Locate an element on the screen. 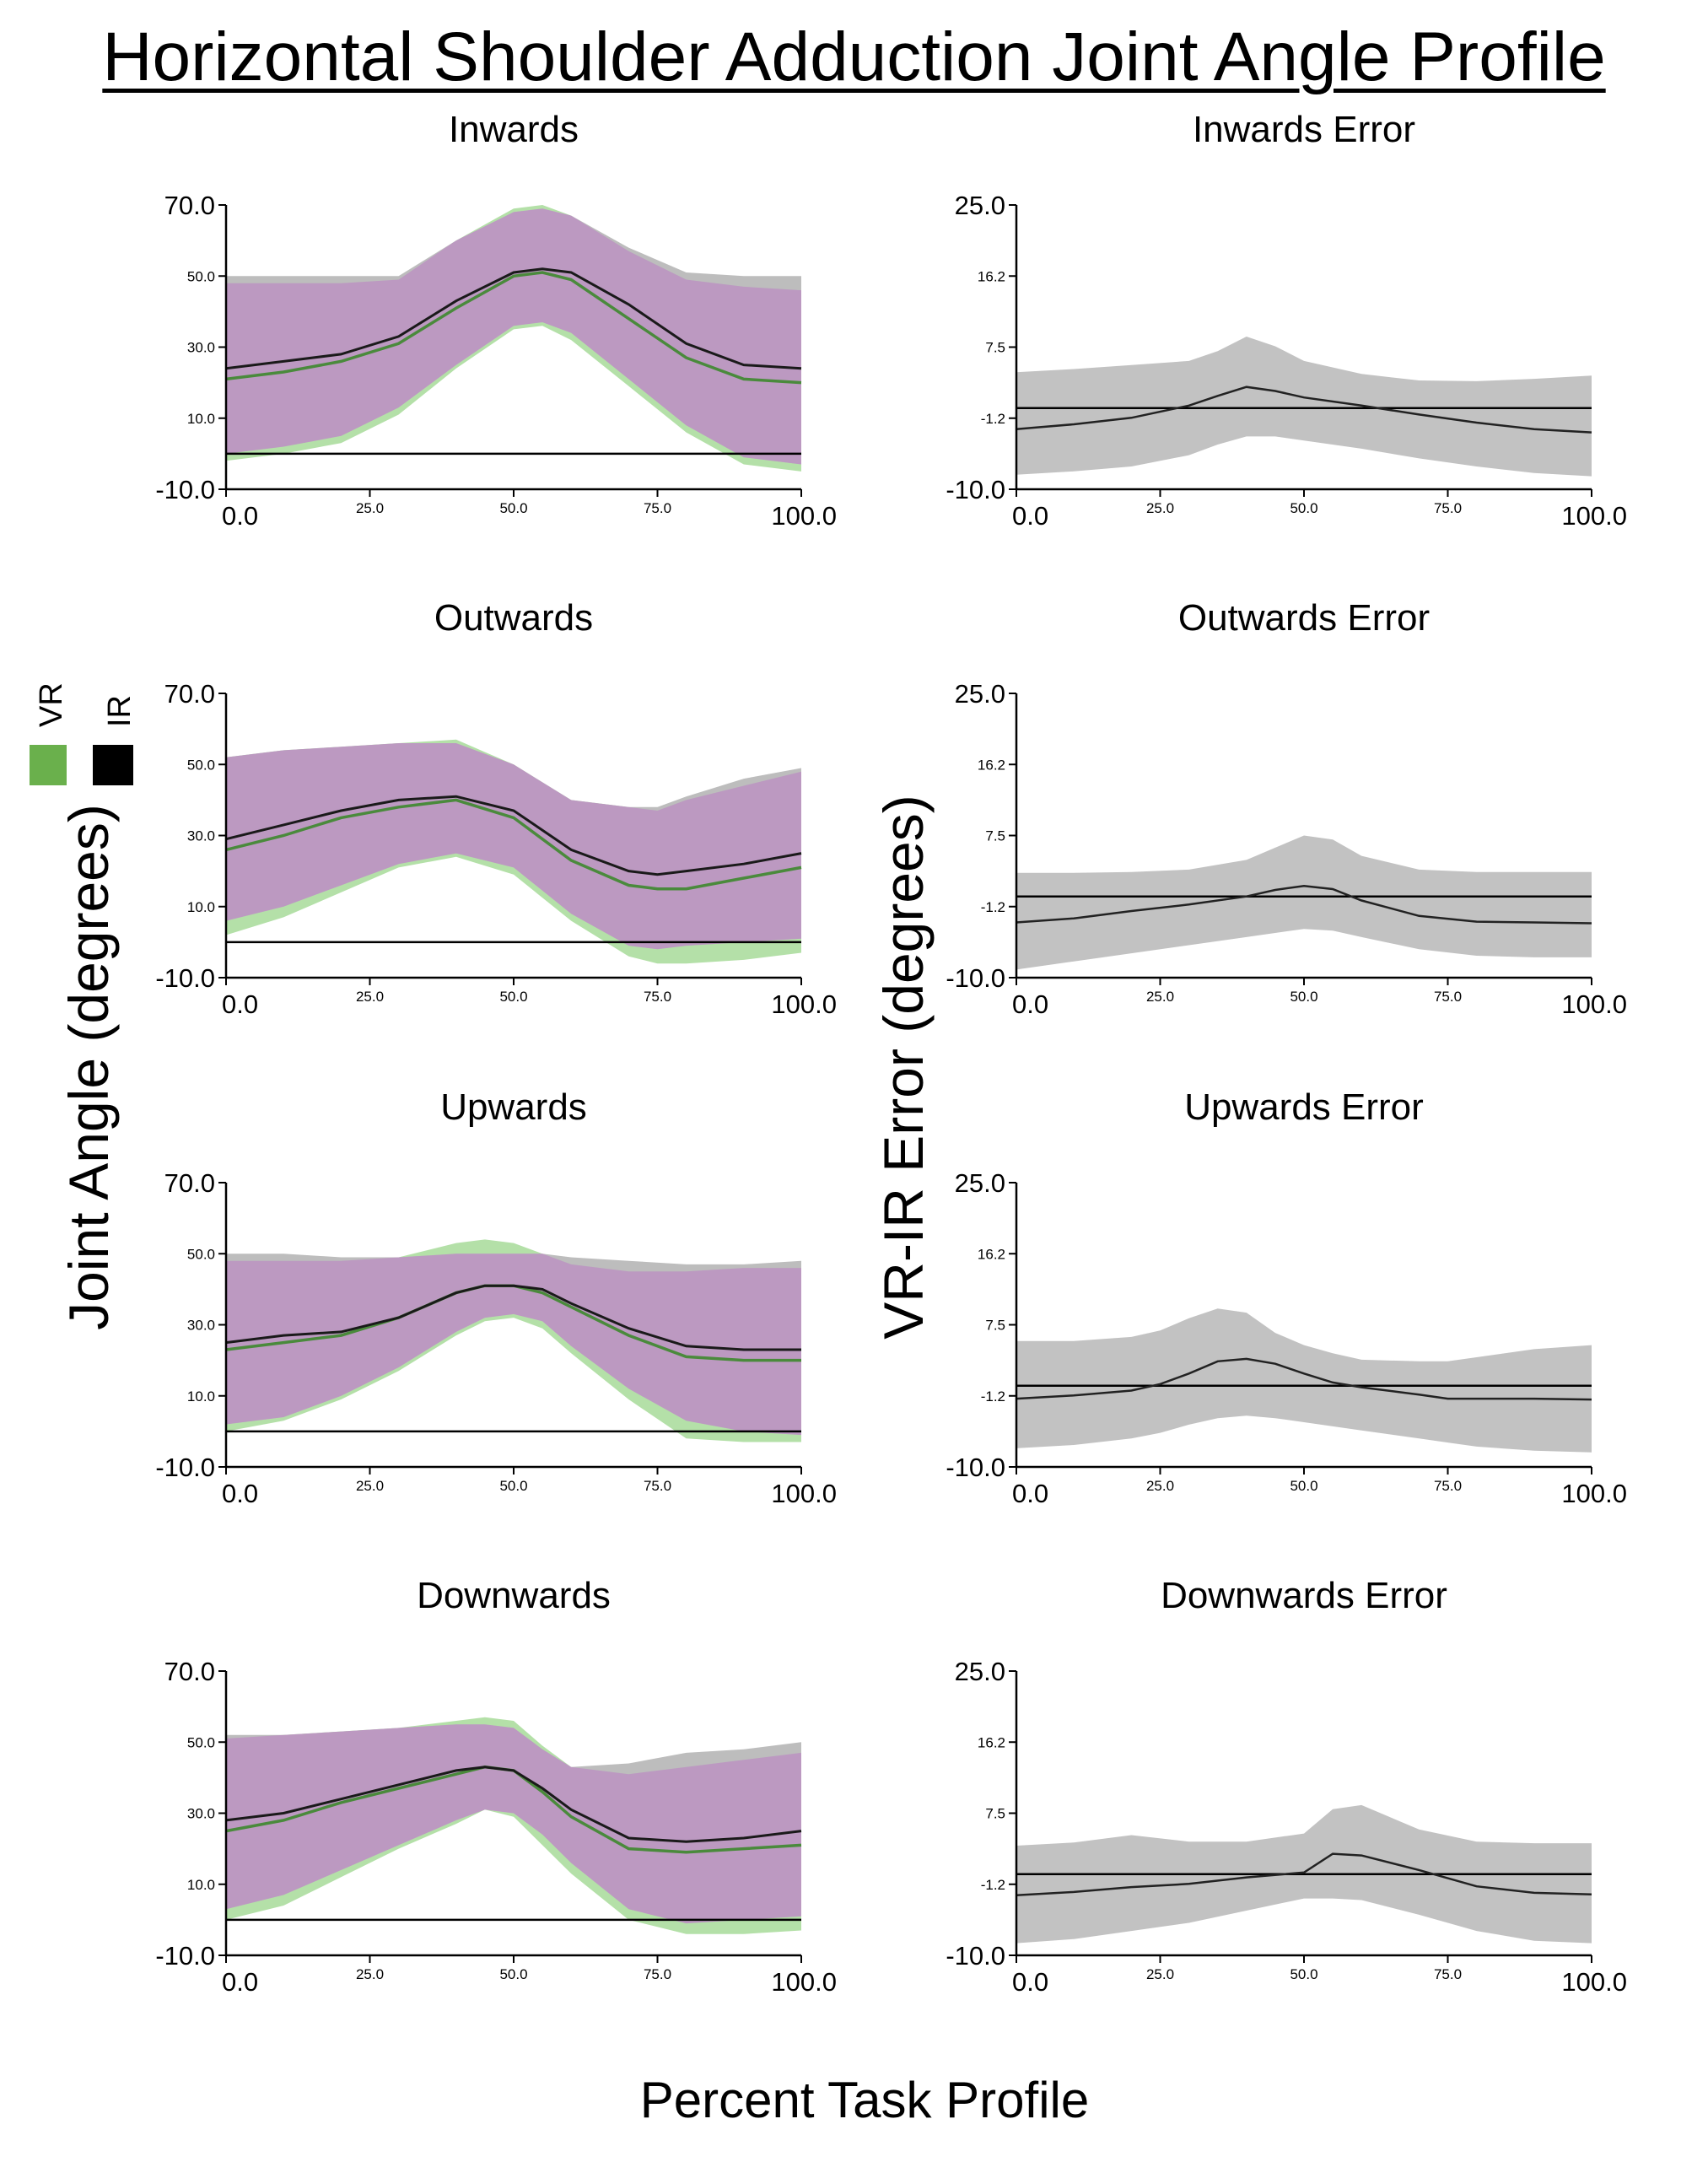  chart-title: Outwards is located at coordinates (513, 618).